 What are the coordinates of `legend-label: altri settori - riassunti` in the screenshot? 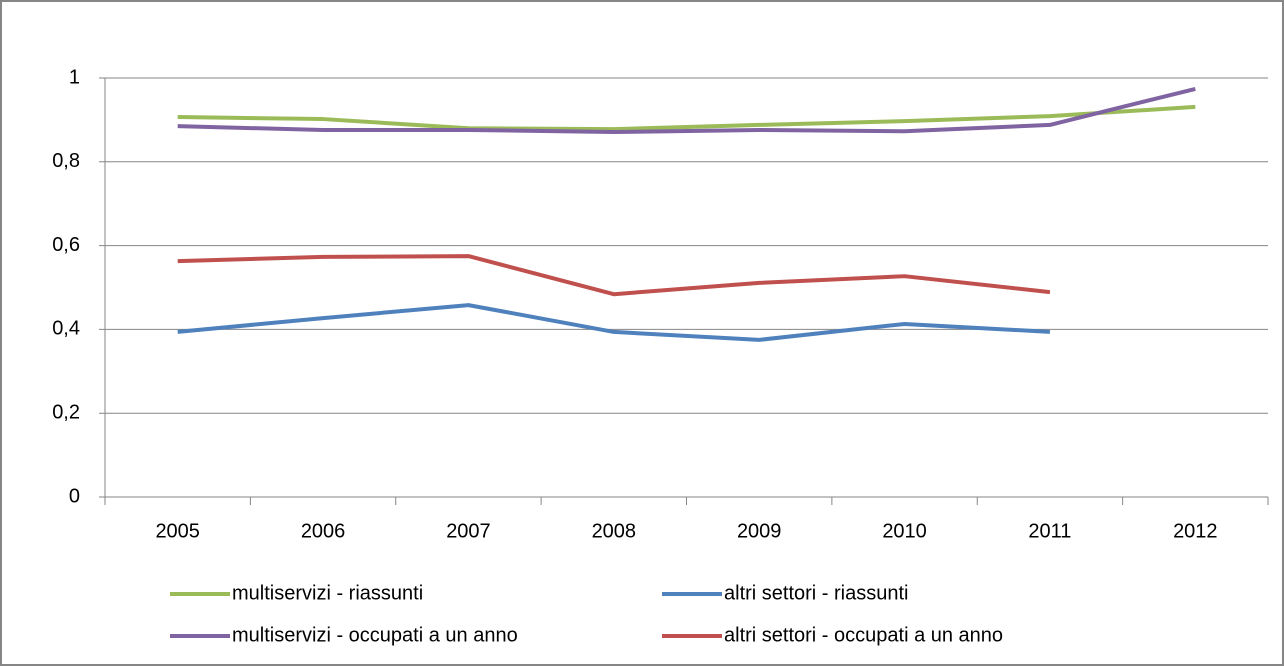 It's located at (816, 593).